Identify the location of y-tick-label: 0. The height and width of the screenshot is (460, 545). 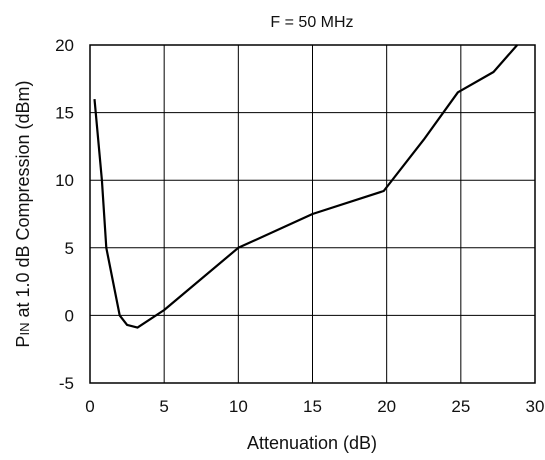
(69, 315).